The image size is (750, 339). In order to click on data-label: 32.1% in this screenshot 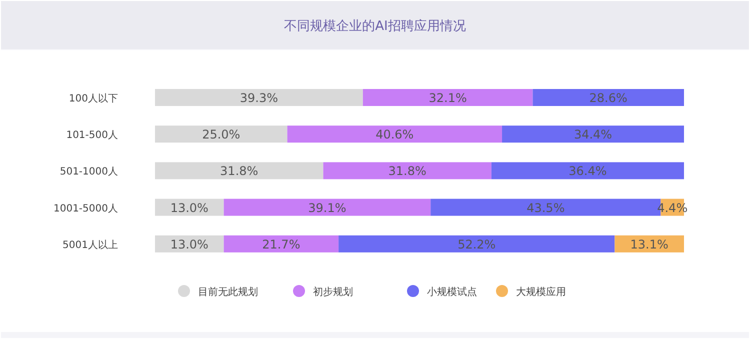, I will do `click(447, 98)`.